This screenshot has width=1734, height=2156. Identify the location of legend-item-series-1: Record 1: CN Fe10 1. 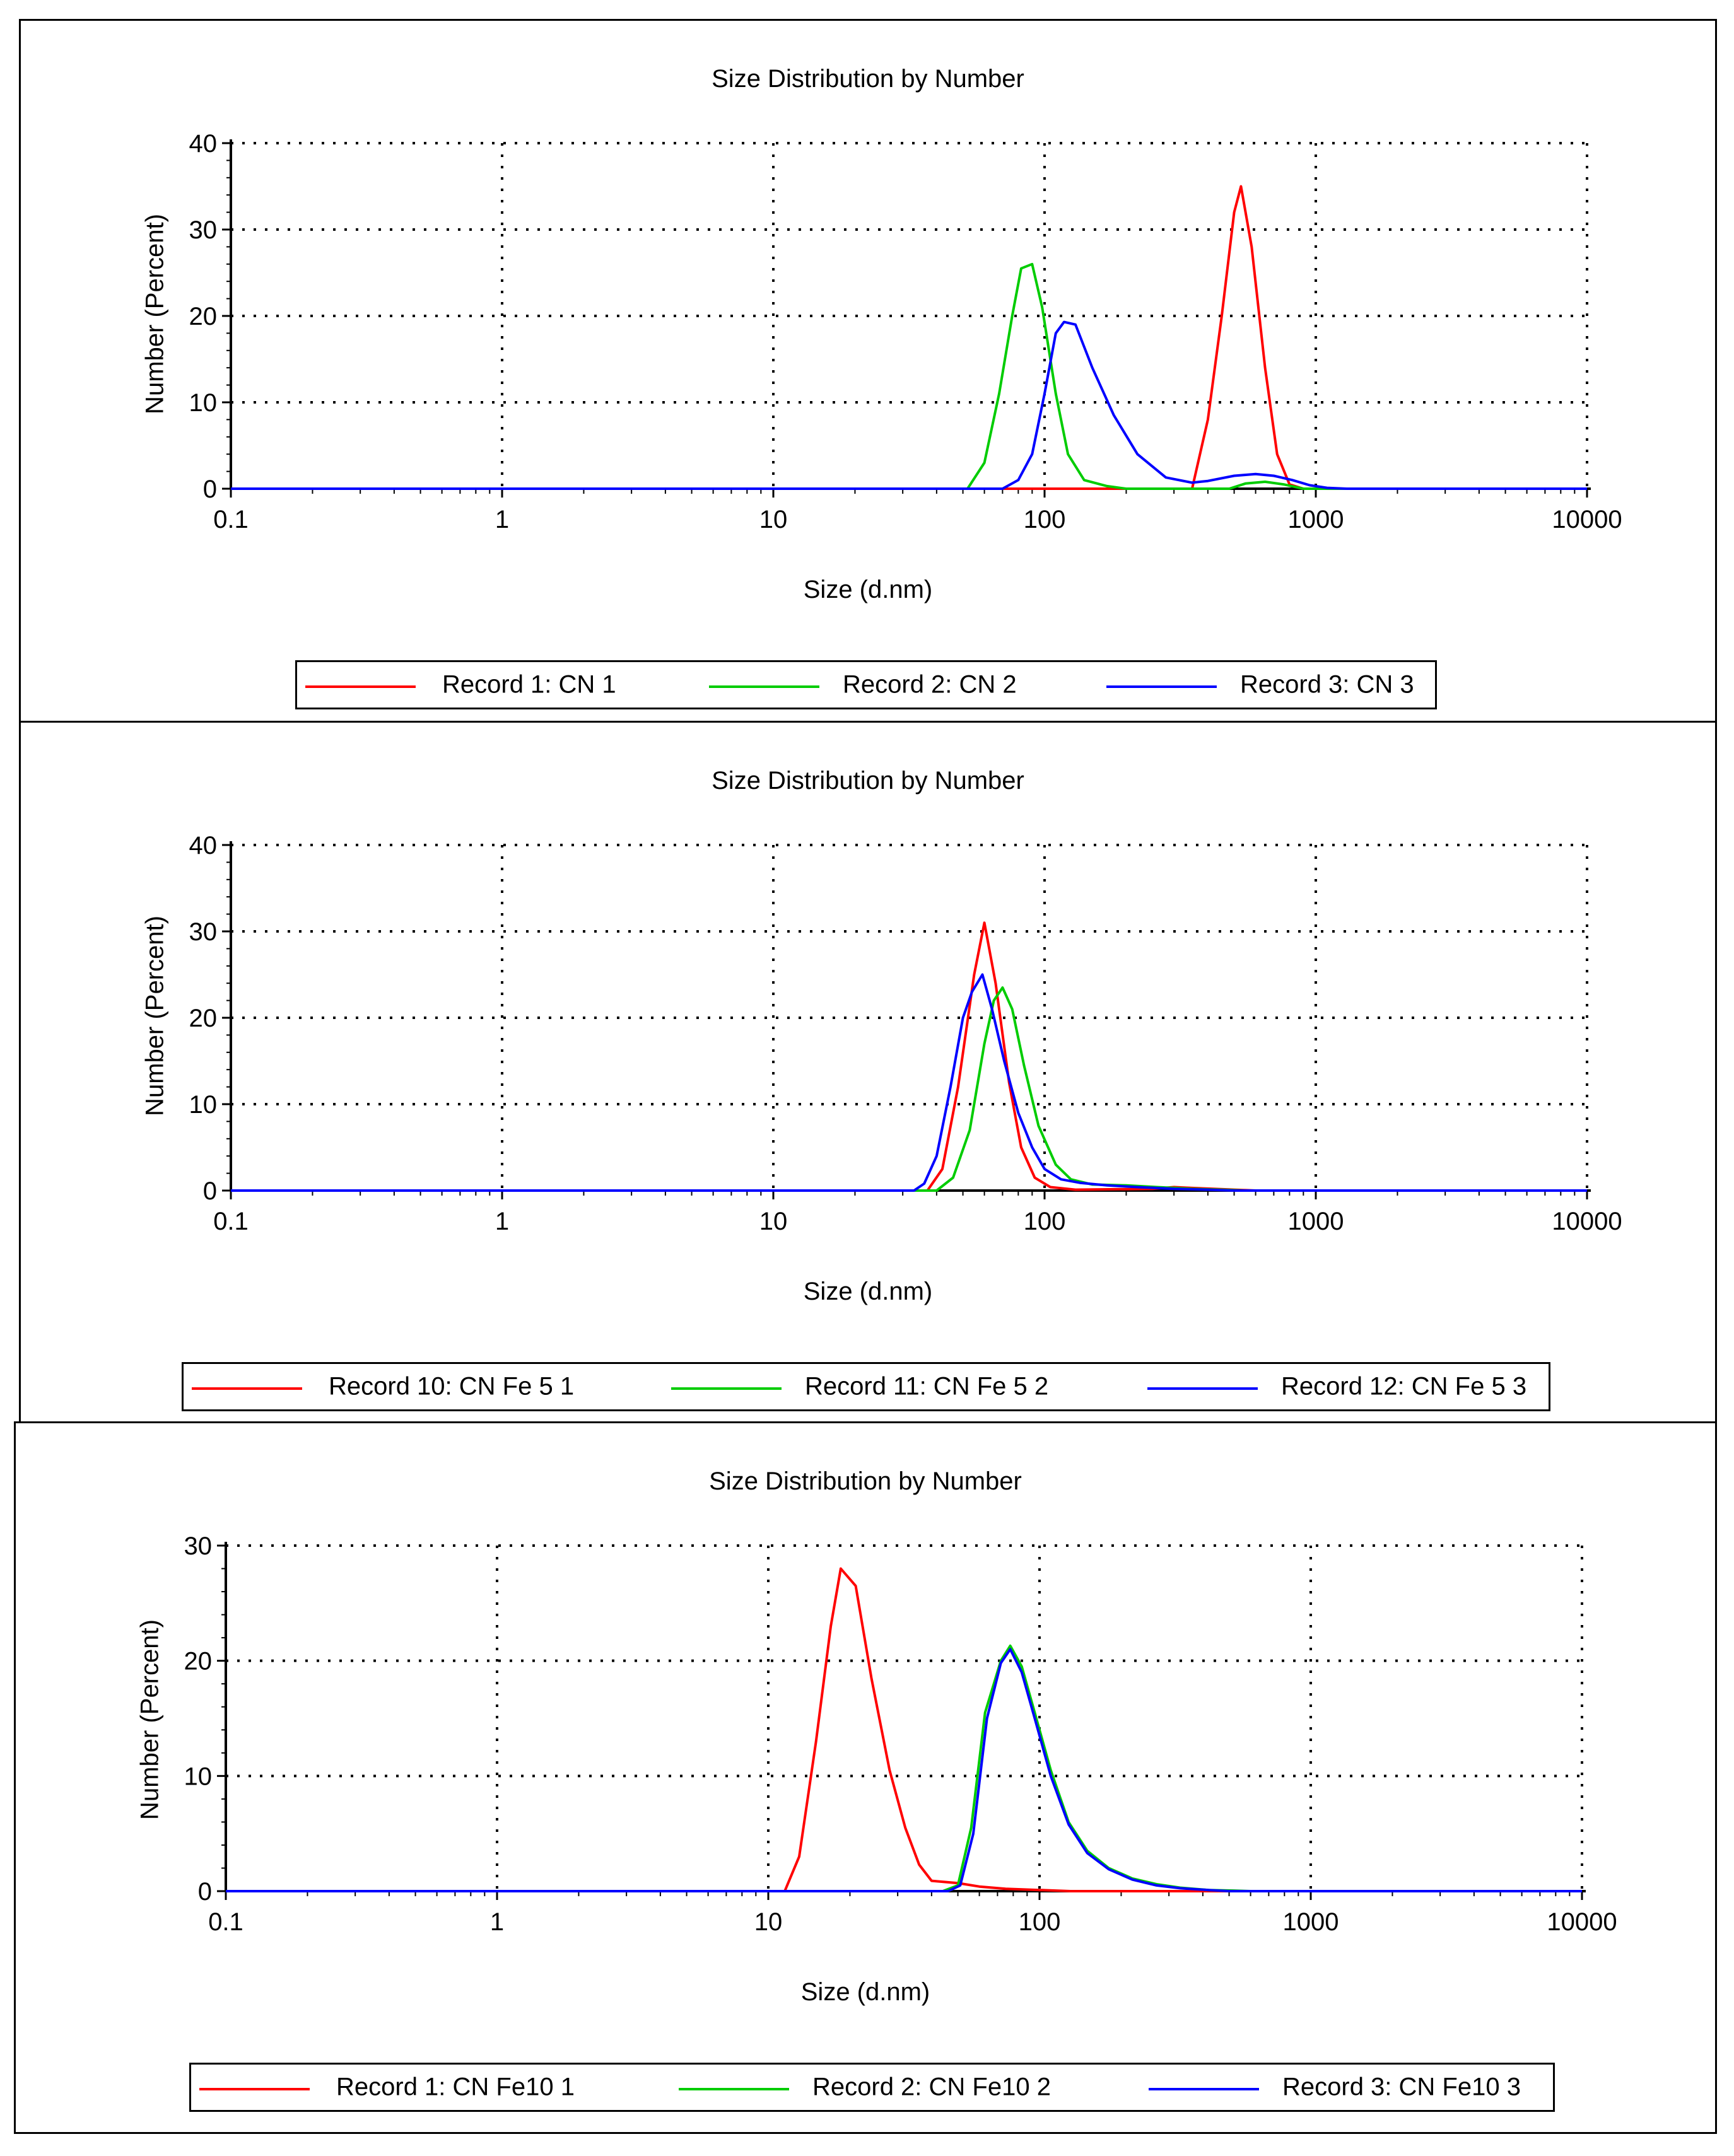
(418, 2087).